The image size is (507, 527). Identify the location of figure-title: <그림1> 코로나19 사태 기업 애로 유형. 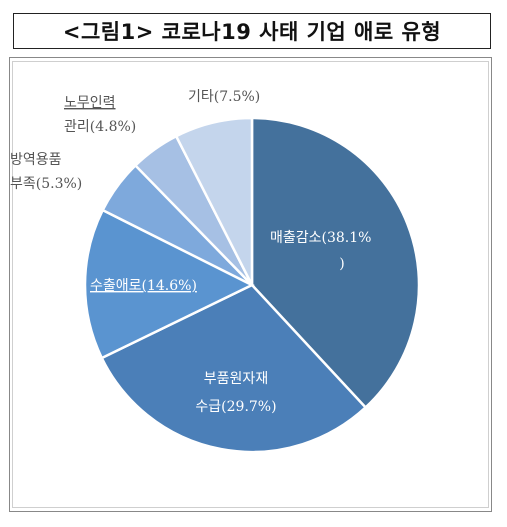
(252, 32).